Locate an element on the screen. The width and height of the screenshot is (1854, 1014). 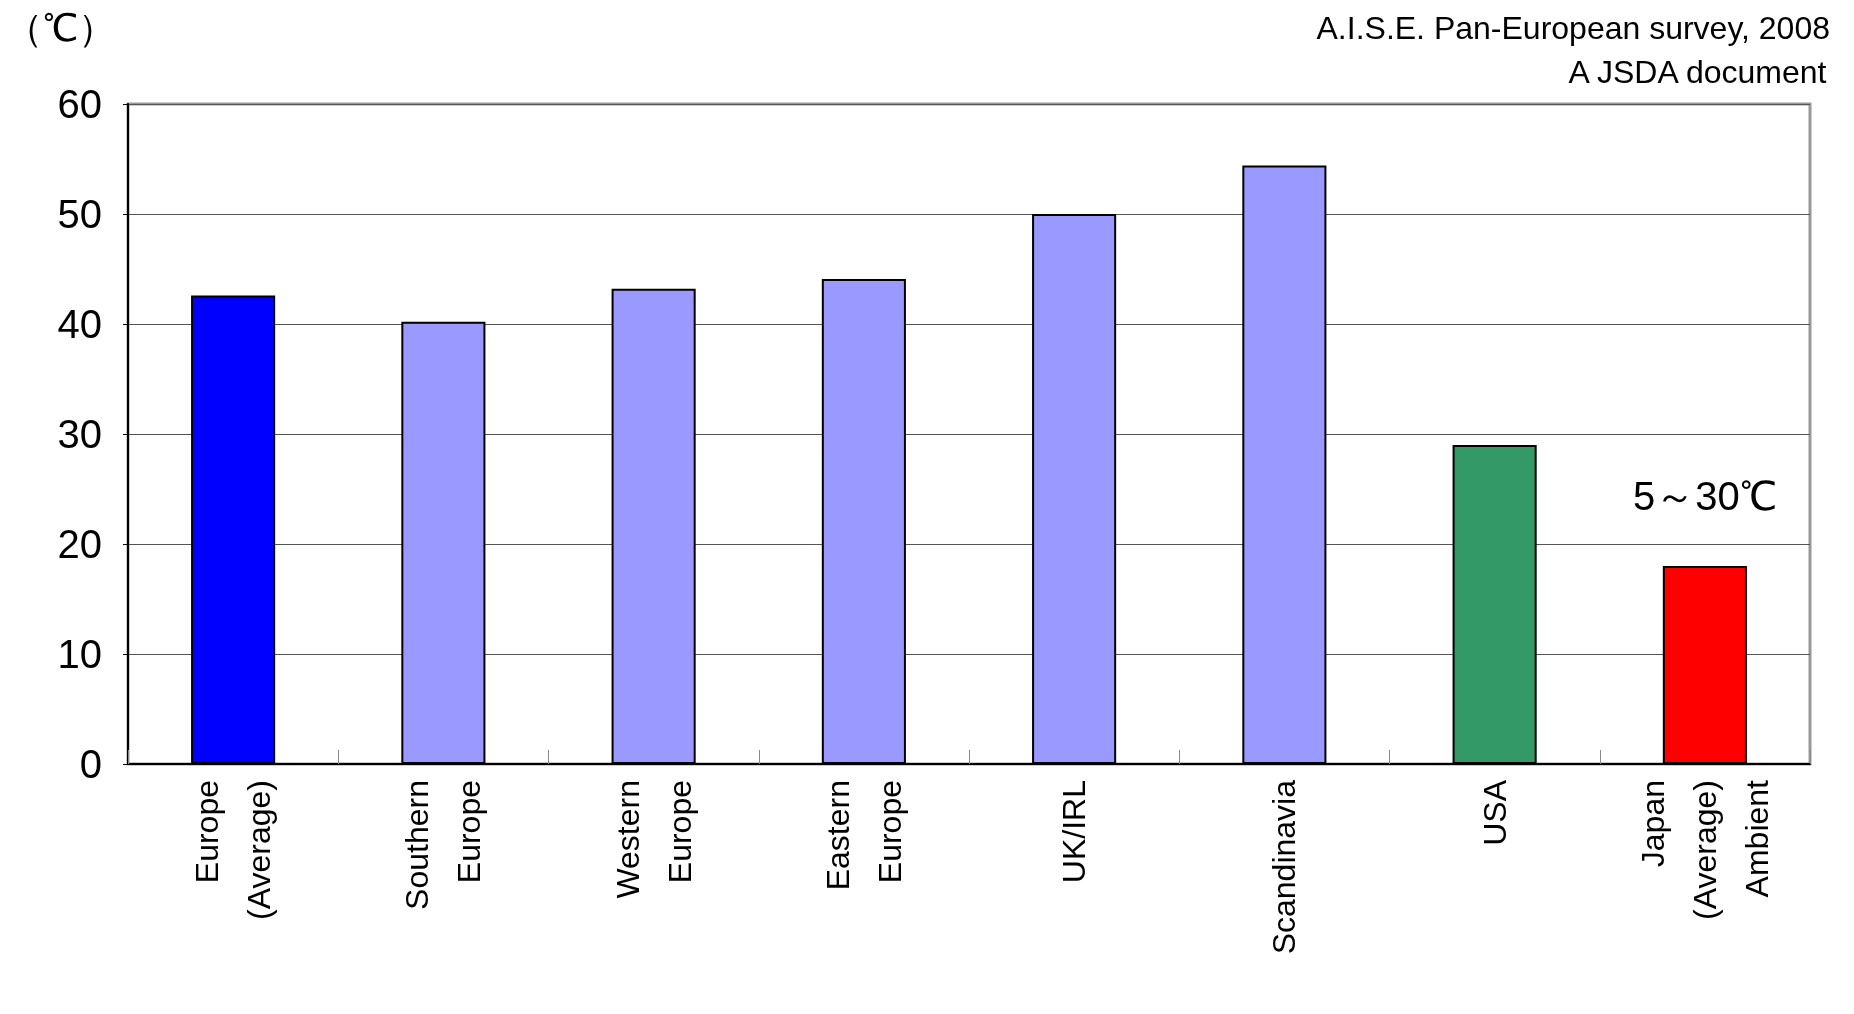
x-tick-label: Southern Europe is located at coordinates (443, 845).